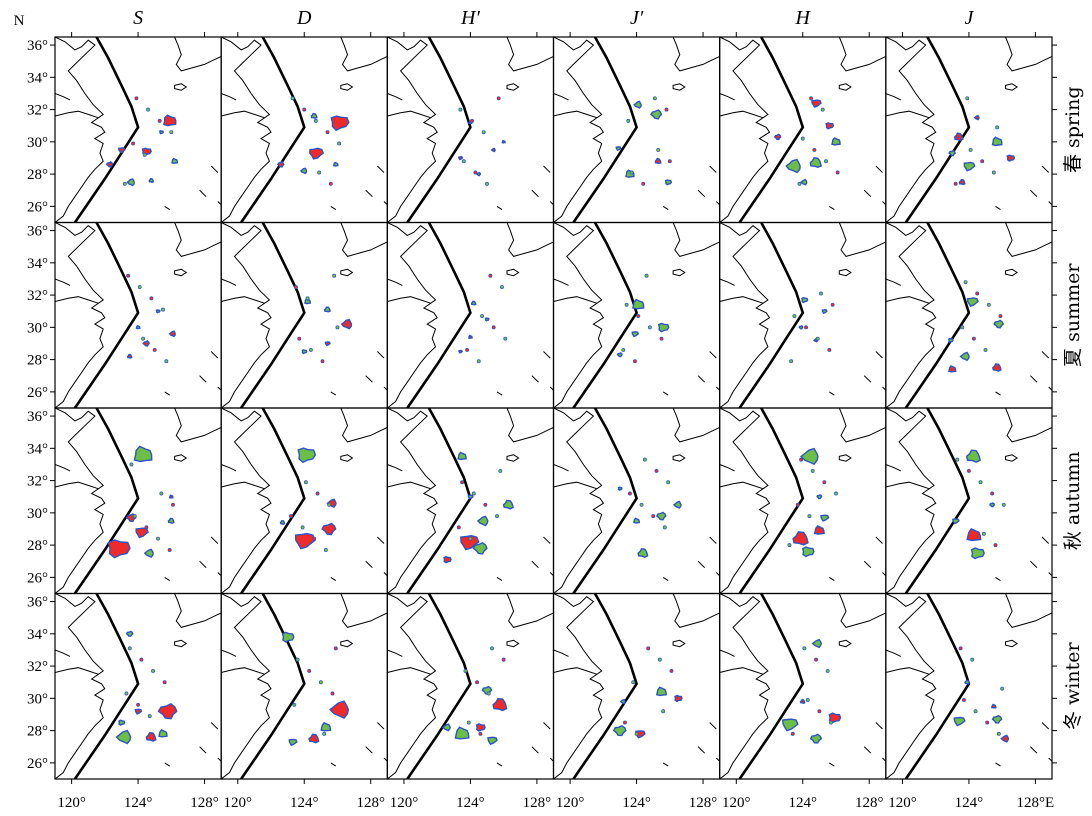 The image size is (1092, 816). What do you see at coordinates (37, 78) in the screenshot?
I see `y-tick-label: 34°` at bounding box center [37, 78].